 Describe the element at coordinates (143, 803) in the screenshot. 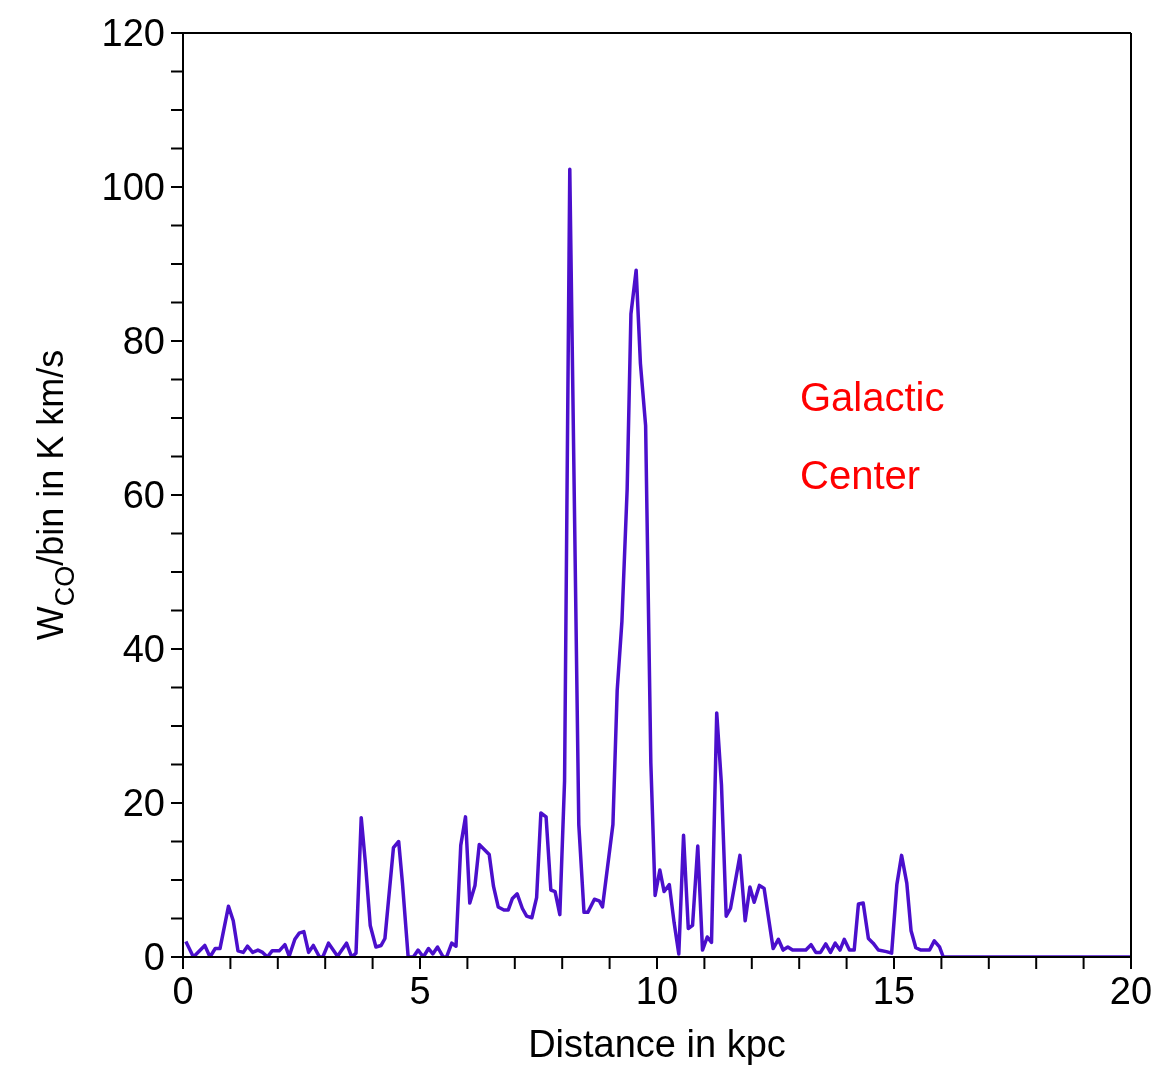

I see `y-tick-label: 20` at that location.